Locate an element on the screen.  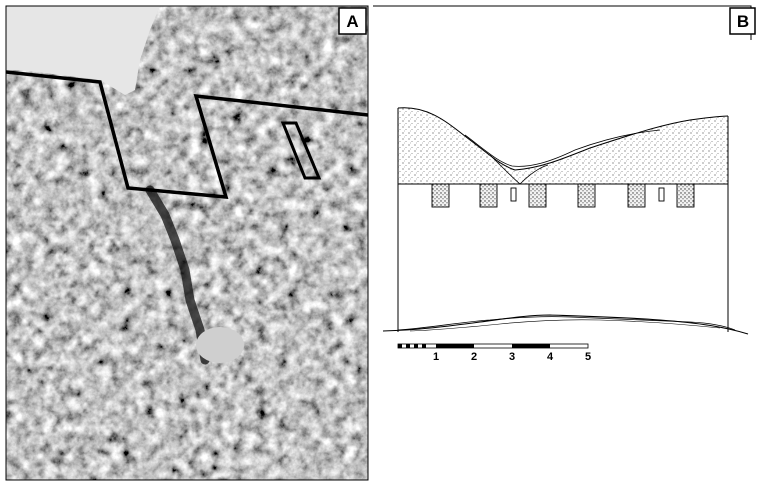
photo-boulder is located at coordinates (220, 345).